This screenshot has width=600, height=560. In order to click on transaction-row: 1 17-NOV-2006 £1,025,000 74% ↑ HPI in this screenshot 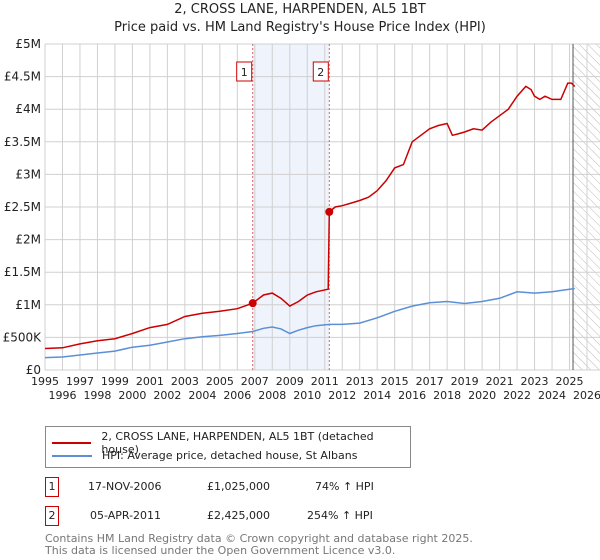, I will do `click(295, 487)`.